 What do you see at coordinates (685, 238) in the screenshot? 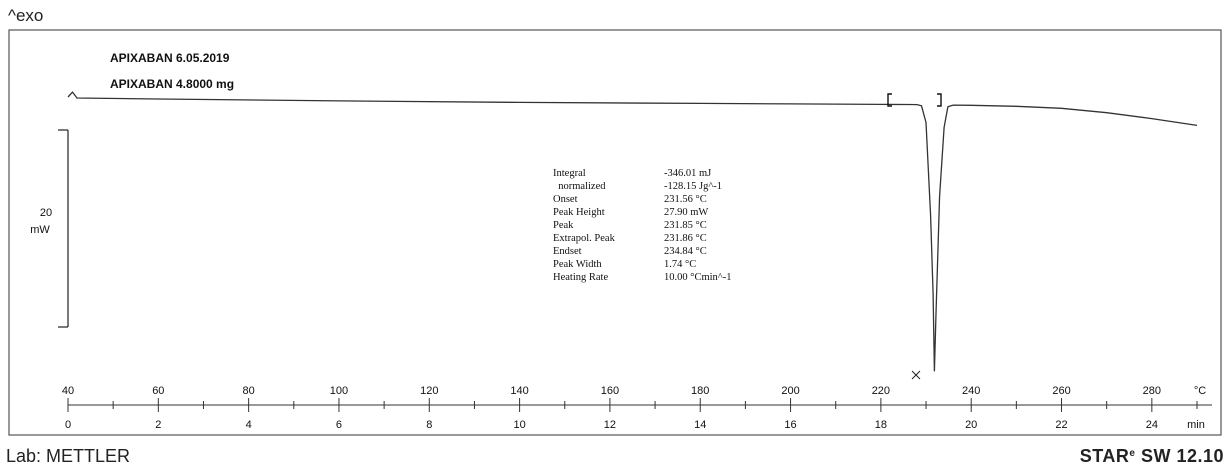
I see `result-value: 231.86 °C` at bounding box center [685, 238].